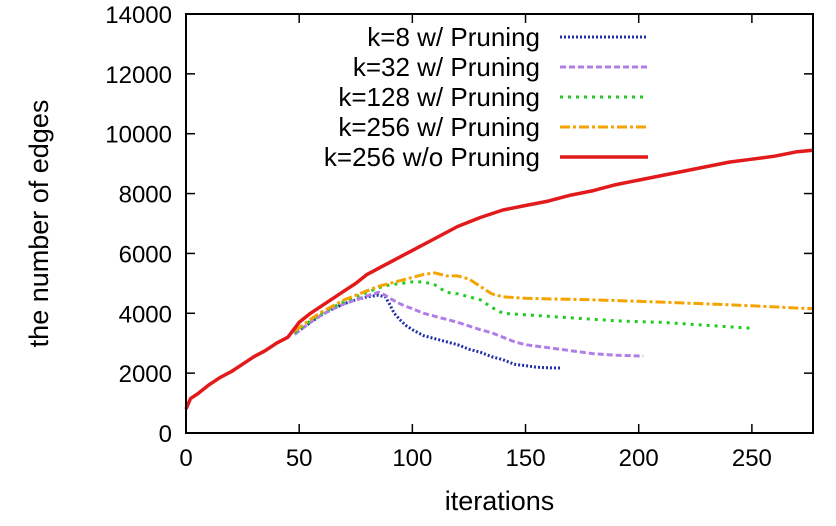  What do you see at coordinates (145, 254) in the screenshot?
I see `y-tick-label: 6000` at bounding box center [145, 254].